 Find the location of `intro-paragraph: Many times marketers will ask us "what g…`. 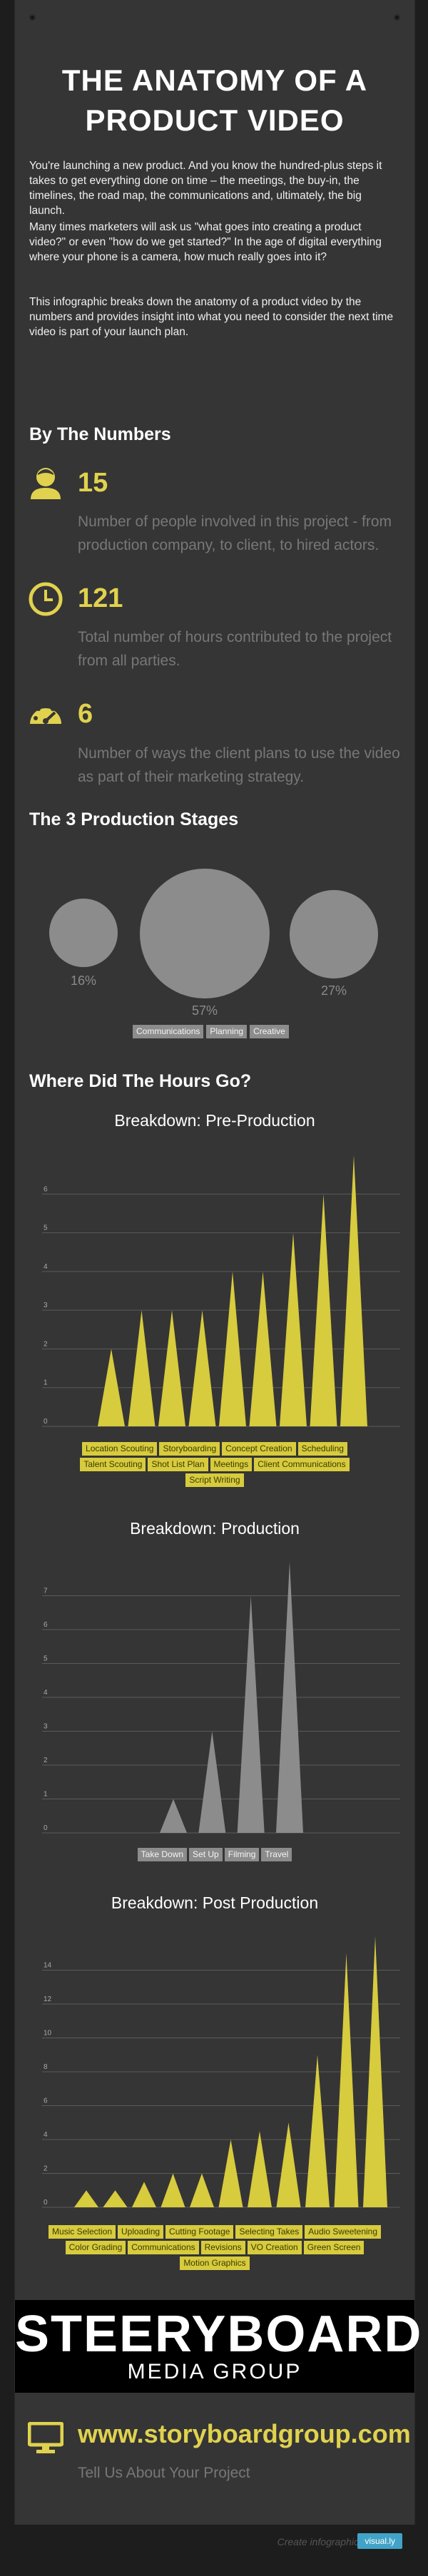

intro-paragraph: Many times marketers will ask us "what g… is located at coordinates (205, 242).